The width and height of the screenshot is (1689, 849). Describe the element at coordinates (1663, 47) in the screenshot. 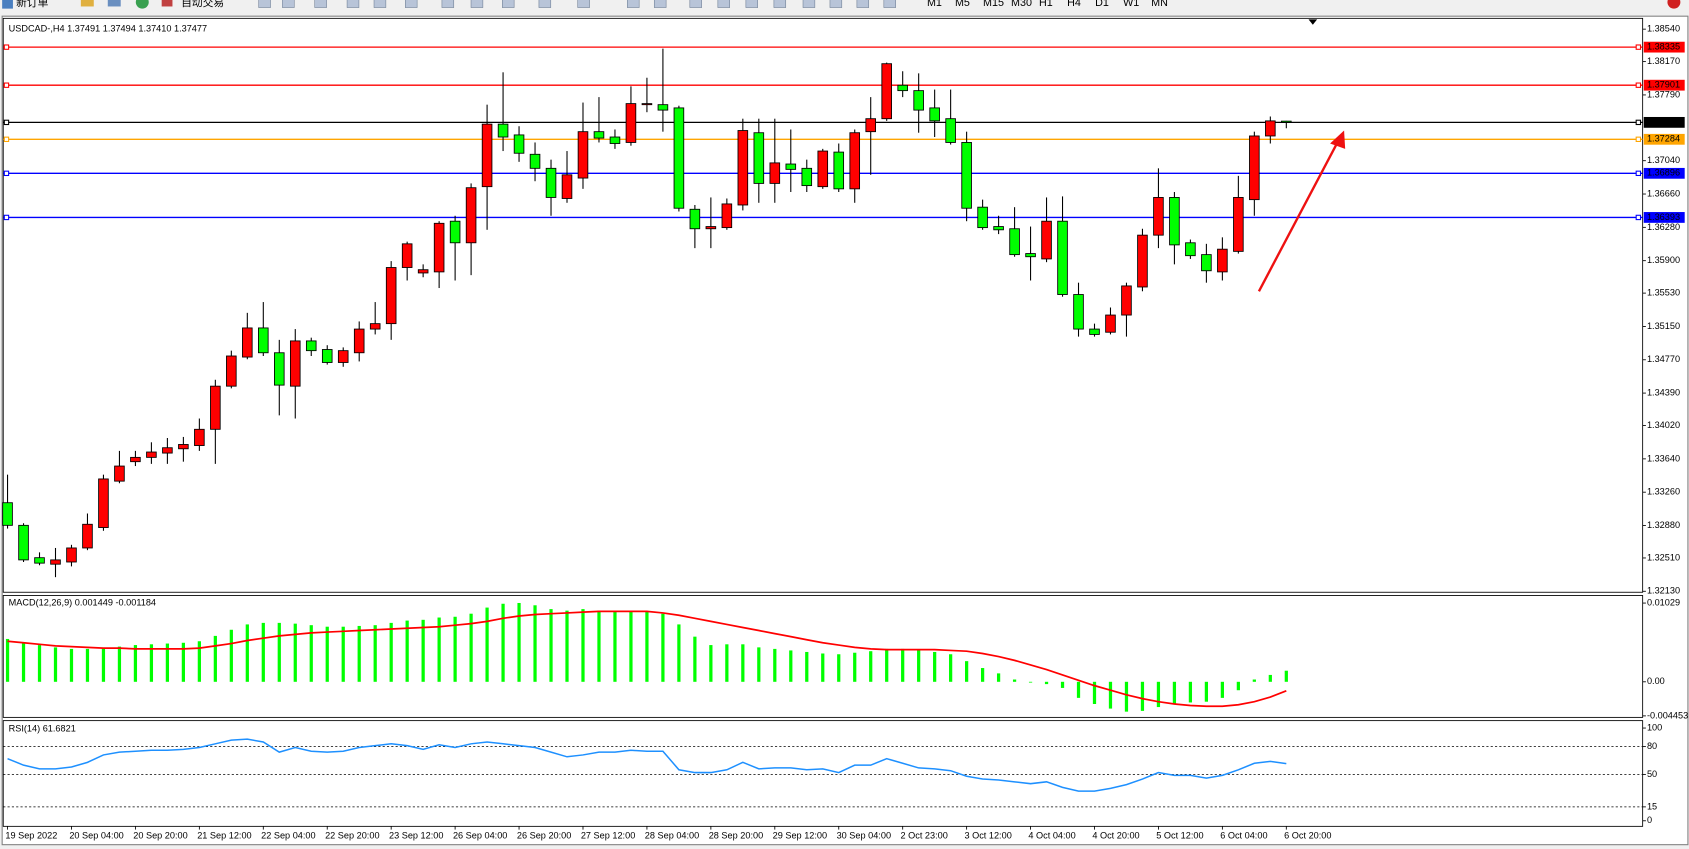

I see `level-label: 1.38335` at that location.